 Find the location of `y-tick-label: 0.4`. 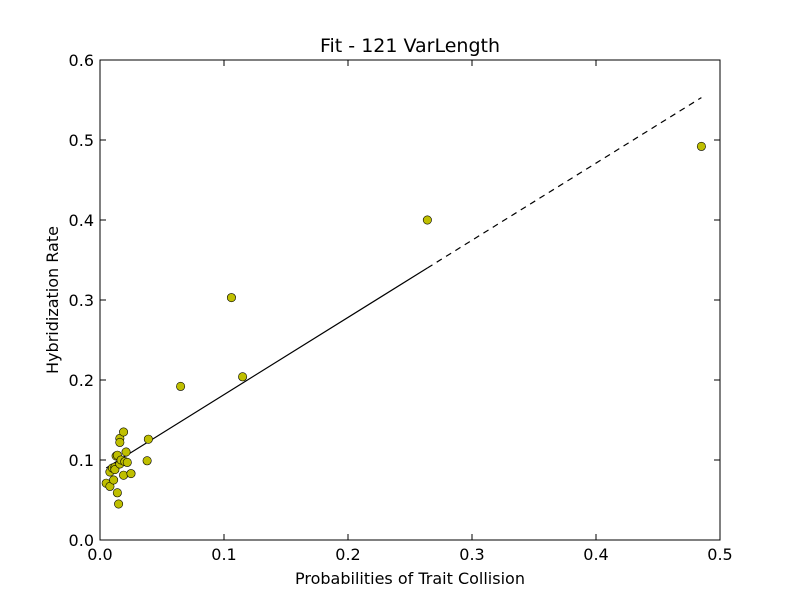

y-tick-label: 0.4 is located at coordinates (81, 220).